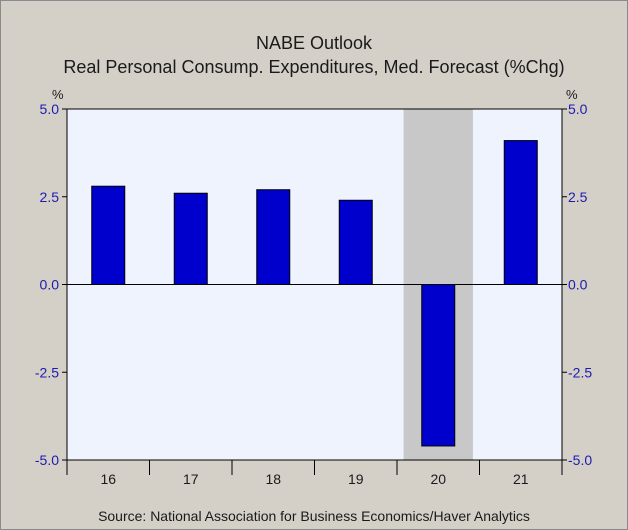 The height and width of the screenshot is (530, 628). Describe the element at coordinates (521, 479) in the screenshot. I see `x-tick-label: 21` at that location.